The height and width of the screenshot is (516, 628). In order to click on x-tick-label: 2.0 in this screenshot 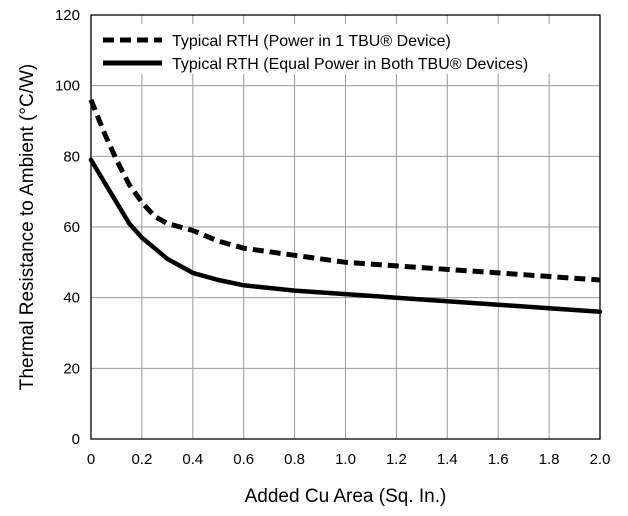, I will do `click(600, 459)`.